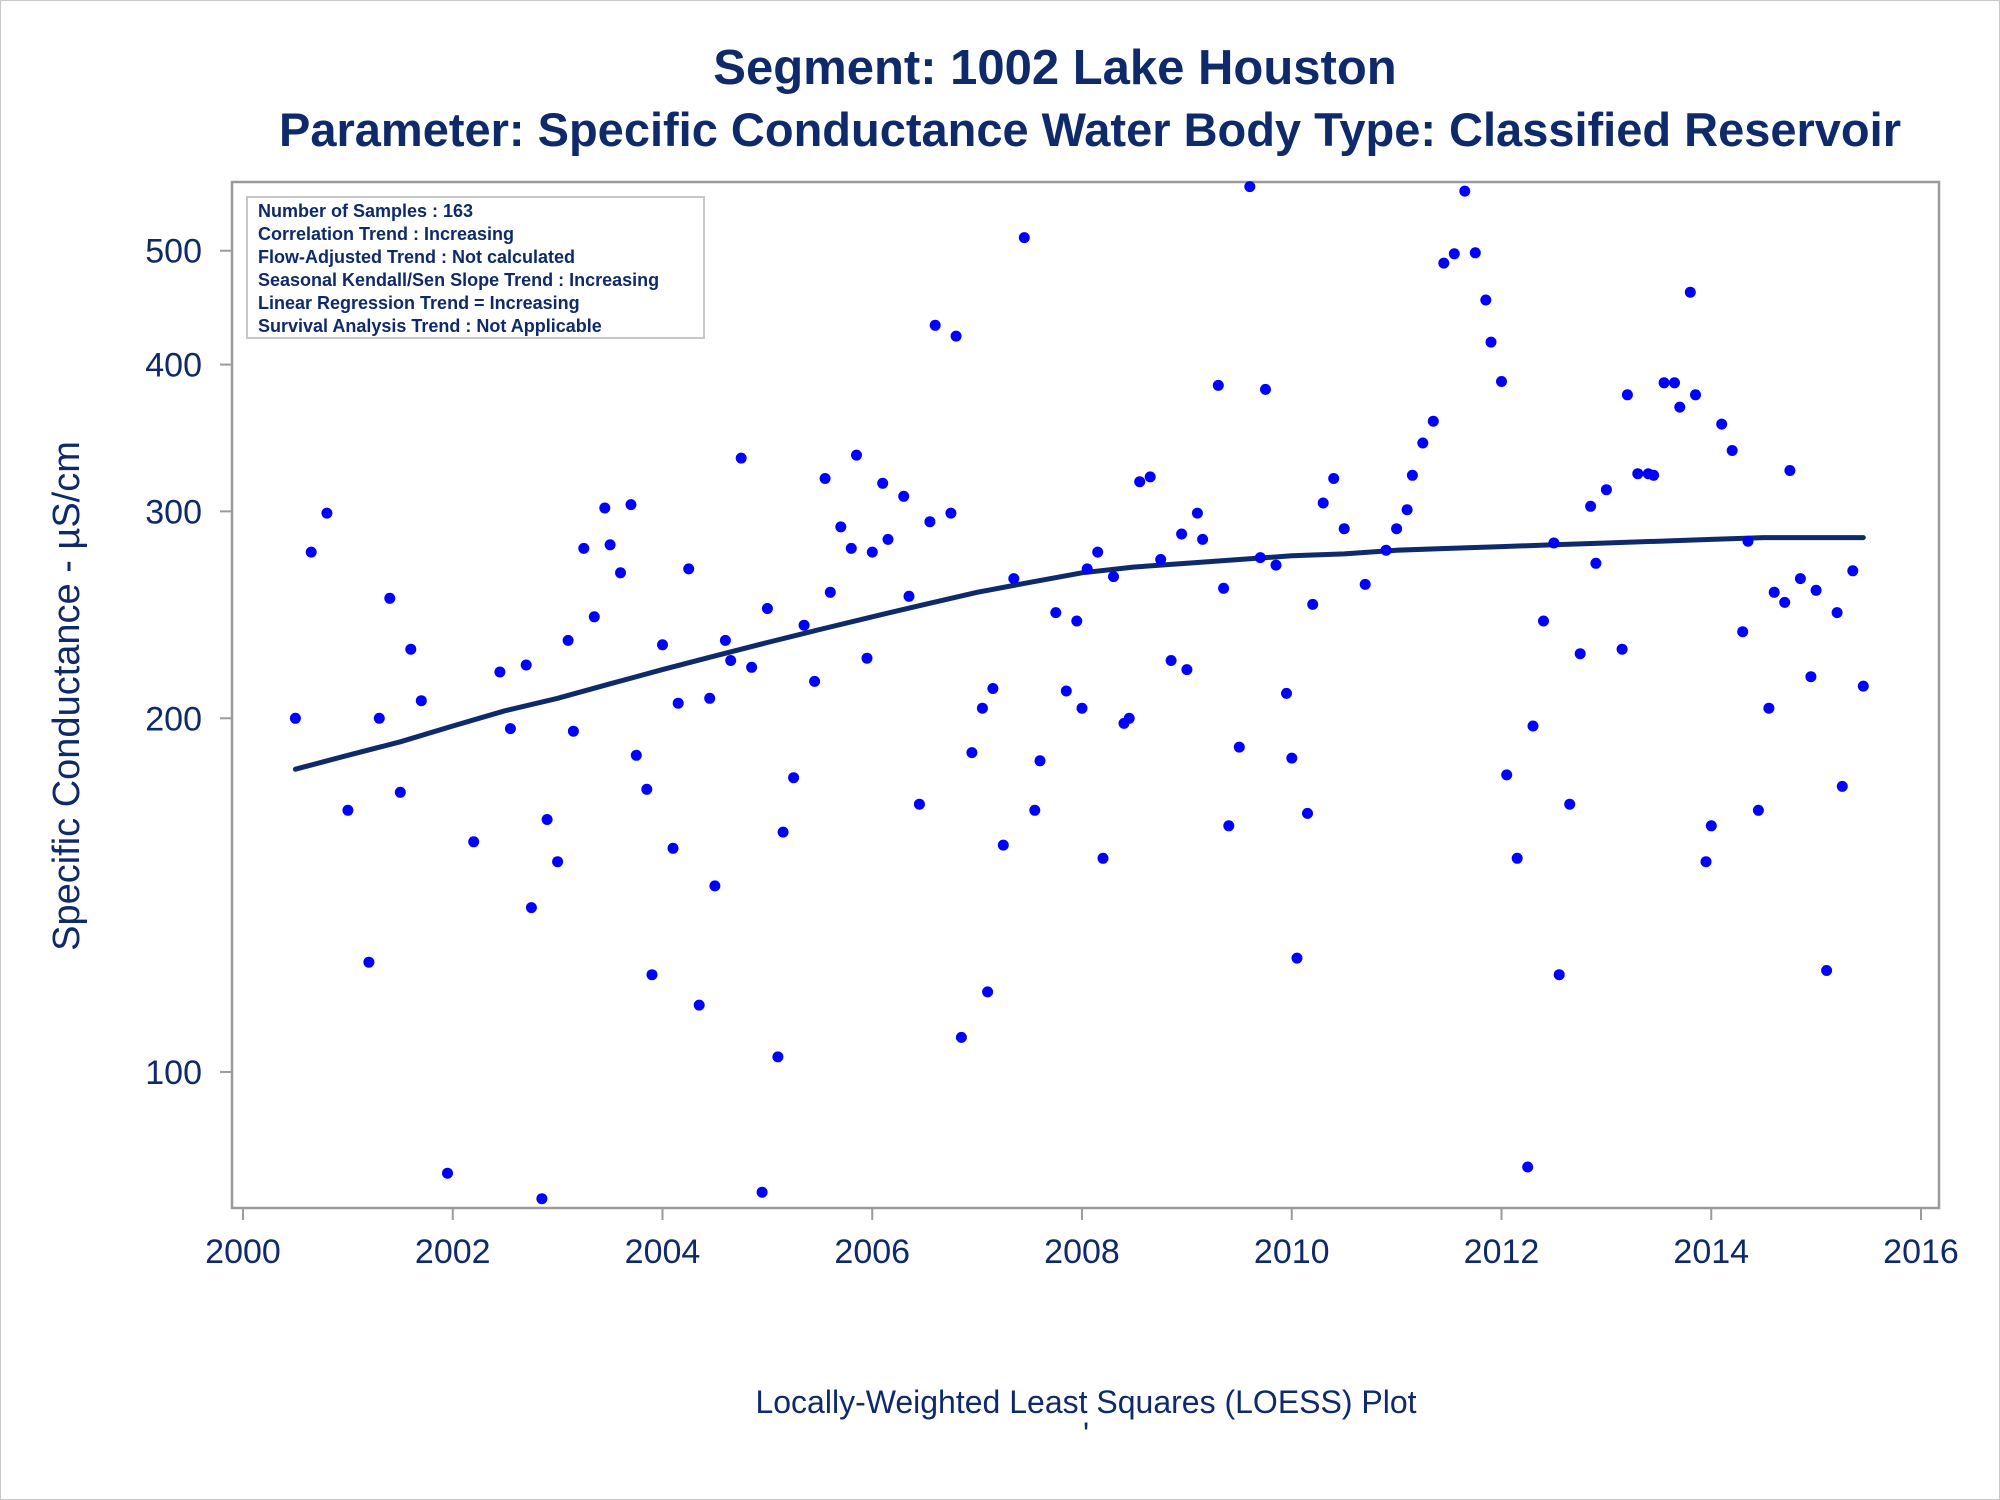  I want to click on stats-box-border, so click(475, 267).